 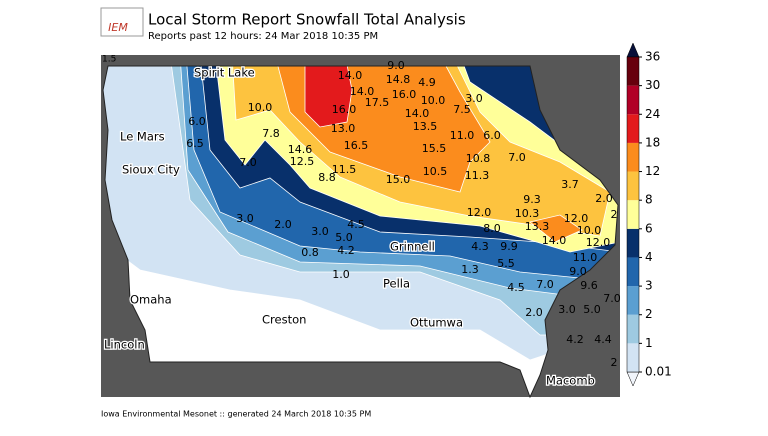 I want to click on report-value: 8.8, so click(x=327, y=177).